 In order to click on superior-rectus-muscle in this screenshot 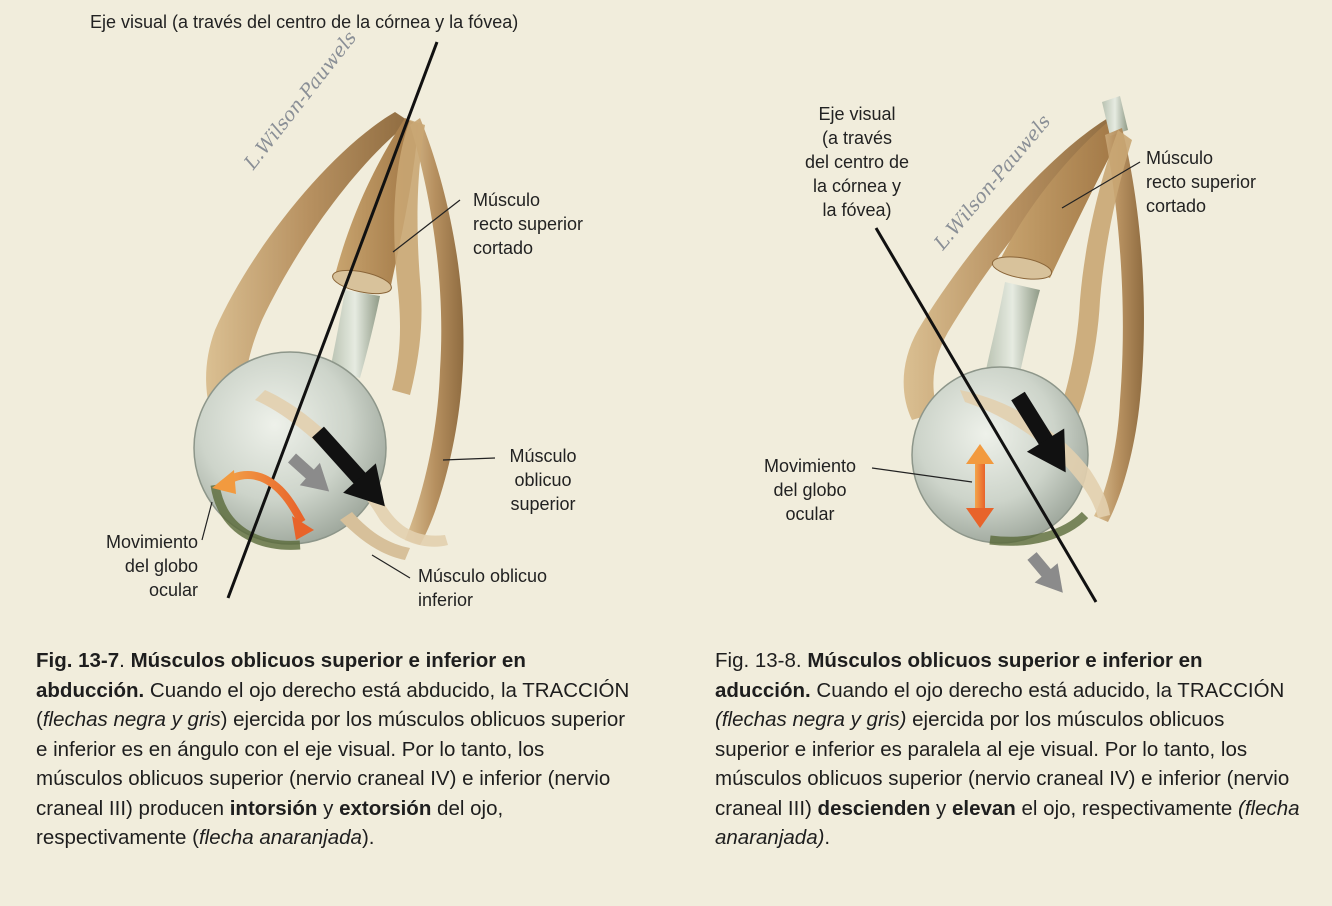, I will do `click(1061, 199)`.